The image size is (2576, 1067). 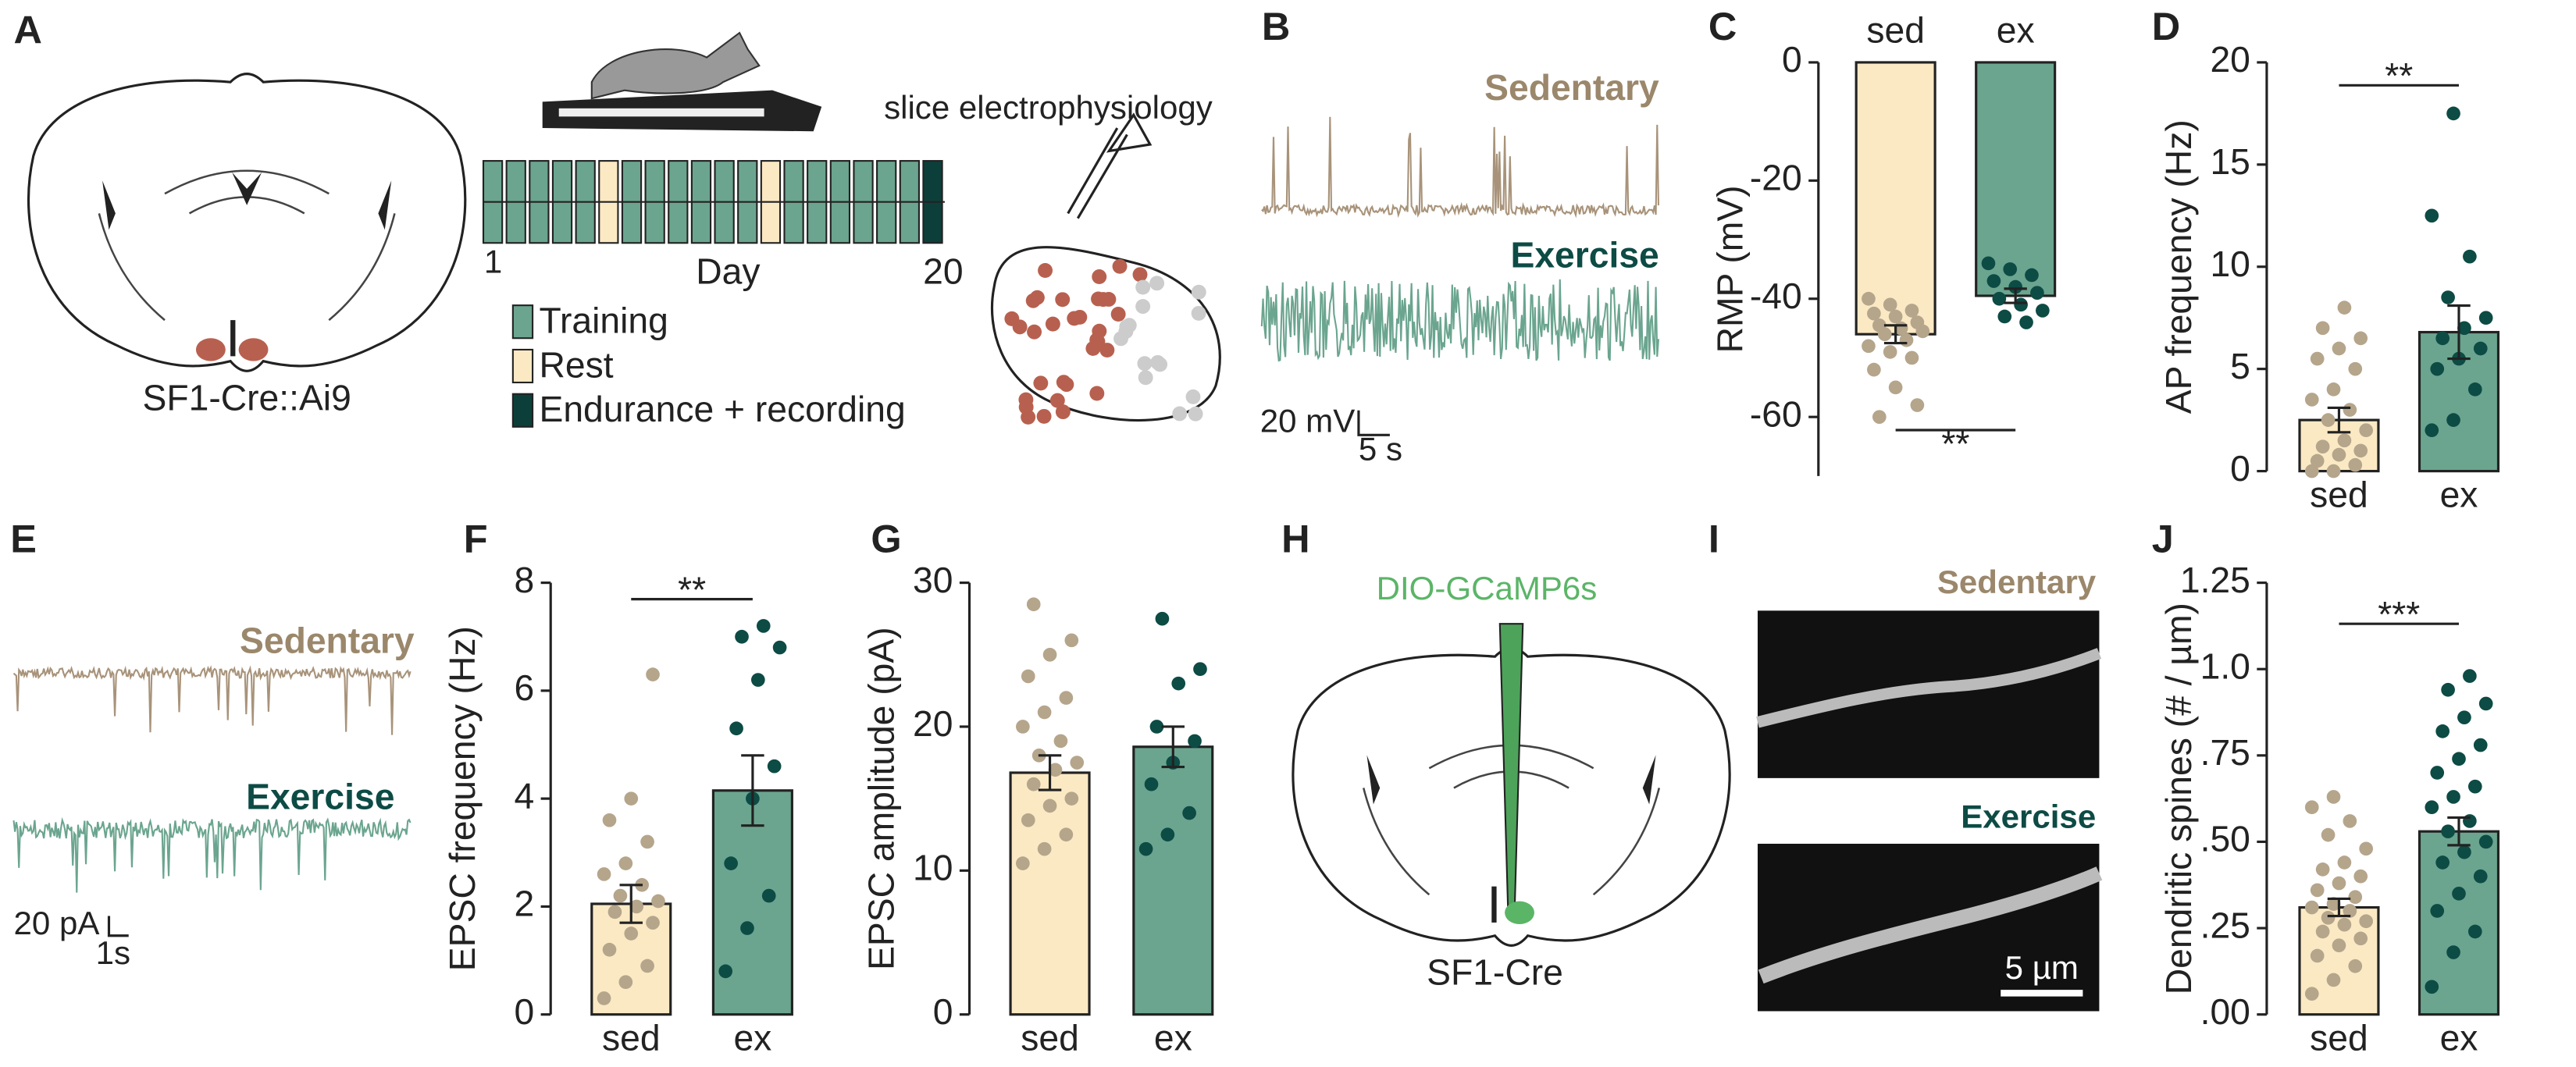 What do you see at coordinates (28, 29) in the screenshot?
I see `panel-letter: A` at bounding box center [28, 29].